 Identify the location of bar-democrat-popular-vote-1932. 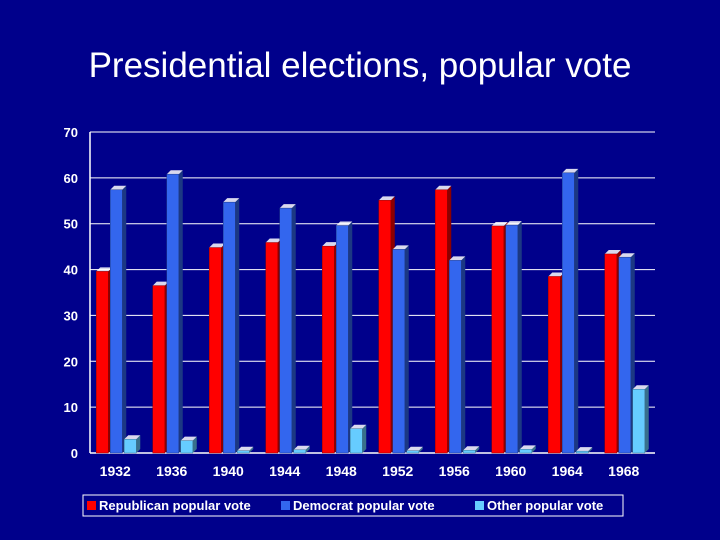
(118, 319).